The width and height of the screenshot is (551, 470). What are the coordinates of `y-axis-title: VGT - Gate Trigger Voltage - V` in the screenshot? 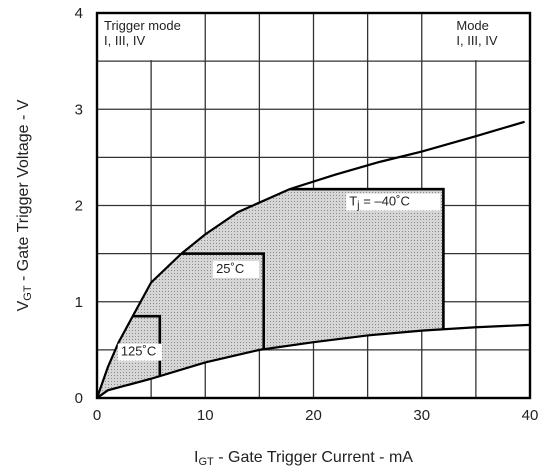 It's located at (24, 205).